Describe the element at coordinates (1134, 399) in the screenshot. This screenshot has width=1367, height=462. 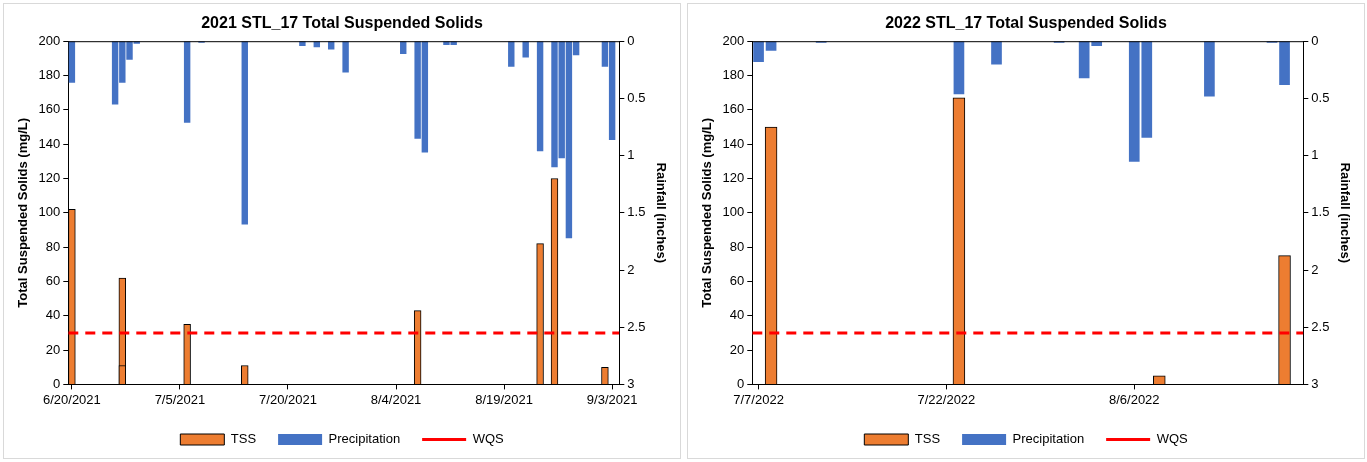
I see `x-tick-label: 8/6/2022` at that location.